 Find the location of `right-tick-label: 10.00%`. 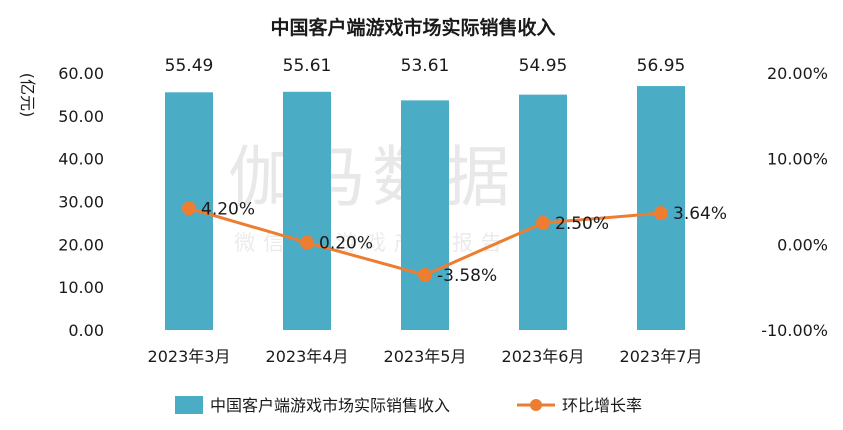

right-tick-label: 10.00% is located at coordinates (797, 159).